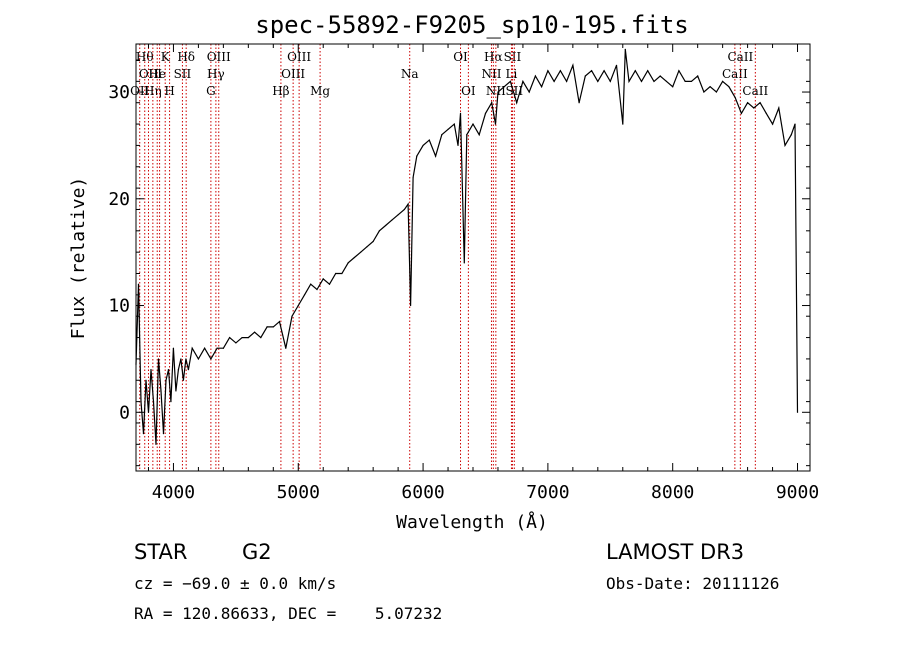 Image resolution: width=900 pixels, height=649 pixels. I want to click on x-axis-label: Wavelength (Å), so click(472, 522).